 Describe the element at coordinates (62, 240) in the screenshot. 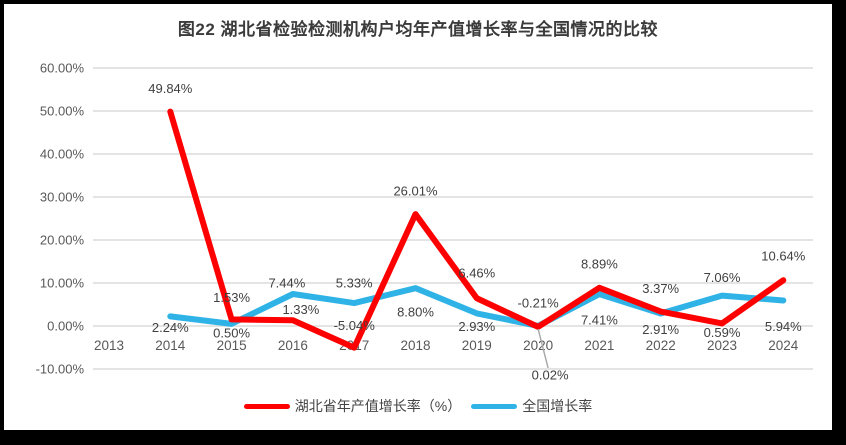

I see `y-tick-label: 20.00%` at that location.